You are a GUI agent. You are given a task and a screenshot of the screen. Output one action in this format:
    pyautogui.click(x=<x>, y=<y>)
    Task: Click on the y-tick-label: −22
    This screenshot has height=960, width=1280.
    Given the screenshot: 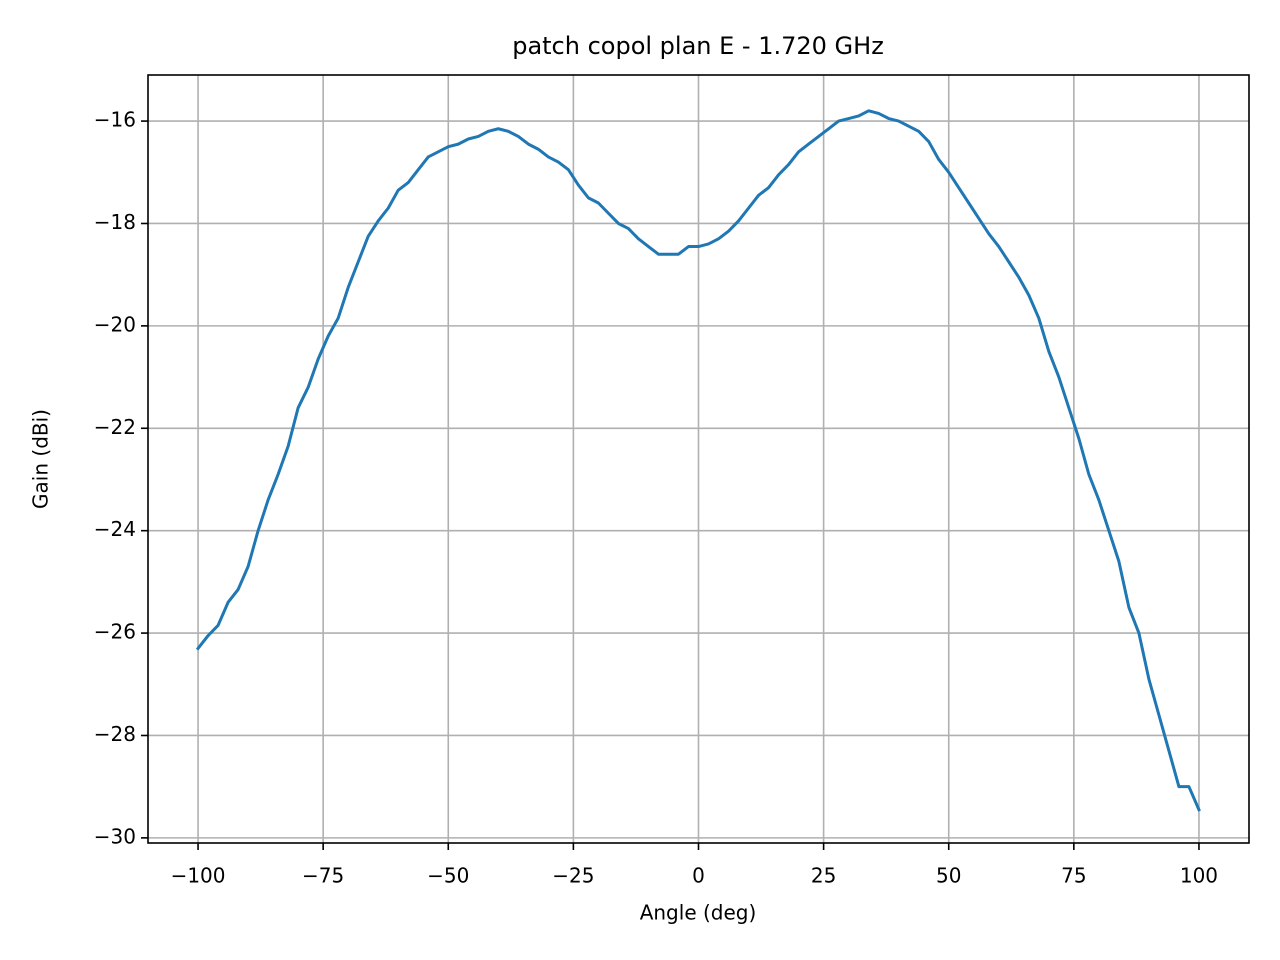 What is the action you would take?
    pyautogui.click(x=115, y=427)
    